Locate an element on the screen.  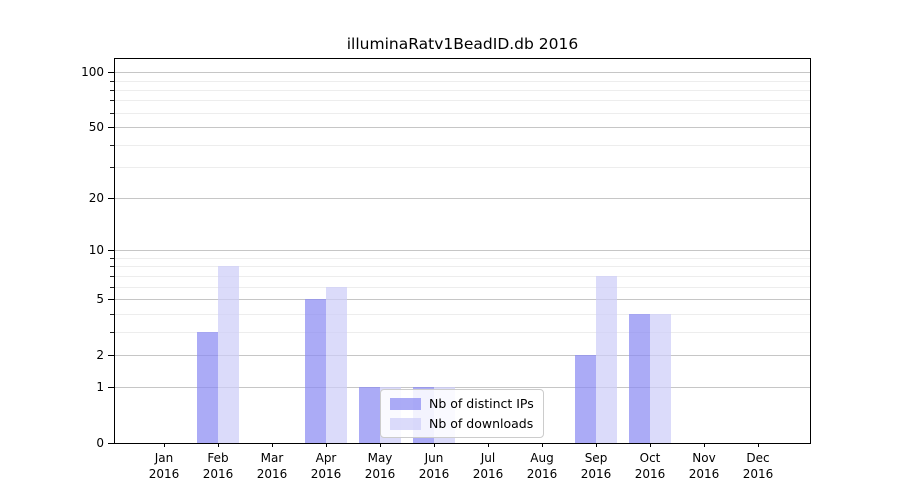
bar-nb-of-distinct-ips-oct is located at coordinates (639, 378).